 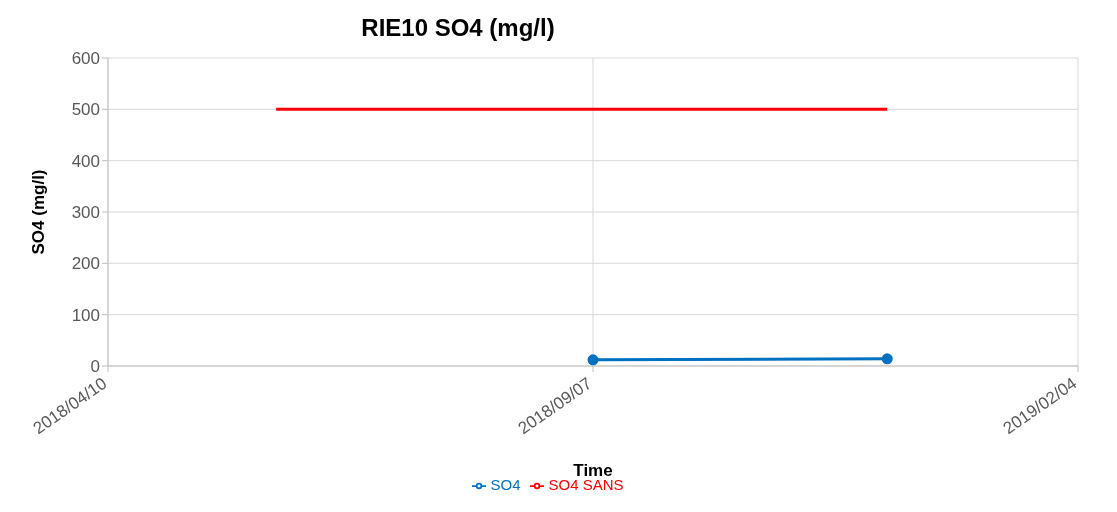 I want to click on y-tick-label: 0, so click(x=95, y=366).